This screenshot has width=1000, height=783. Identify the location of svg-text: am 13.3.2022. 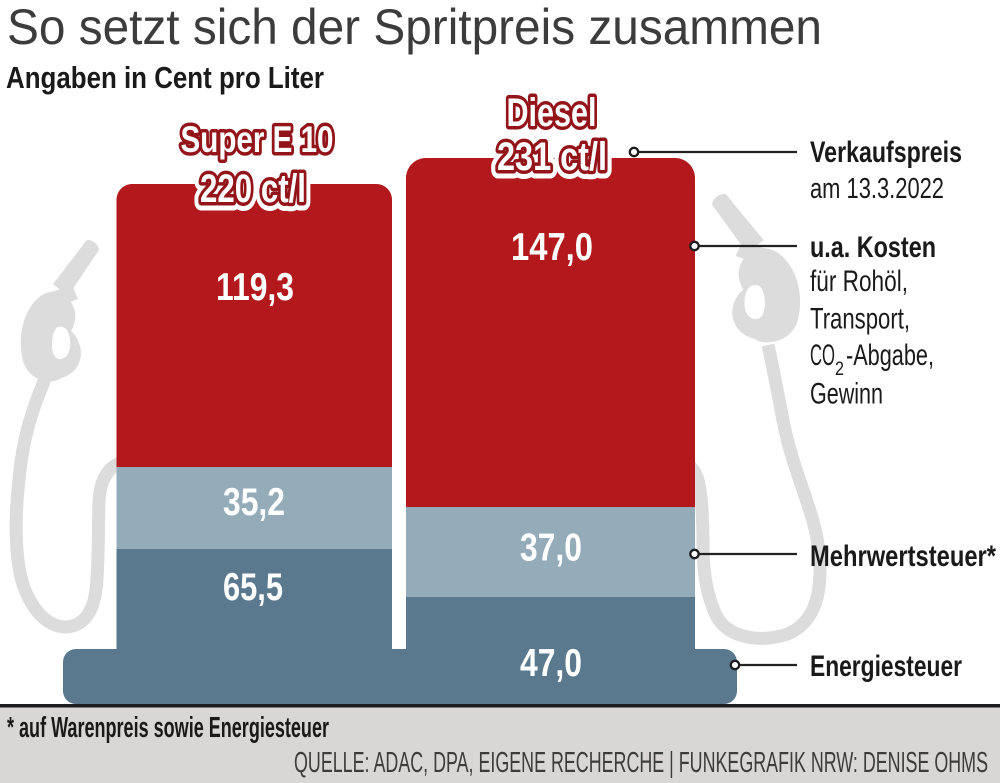
(877, 189).